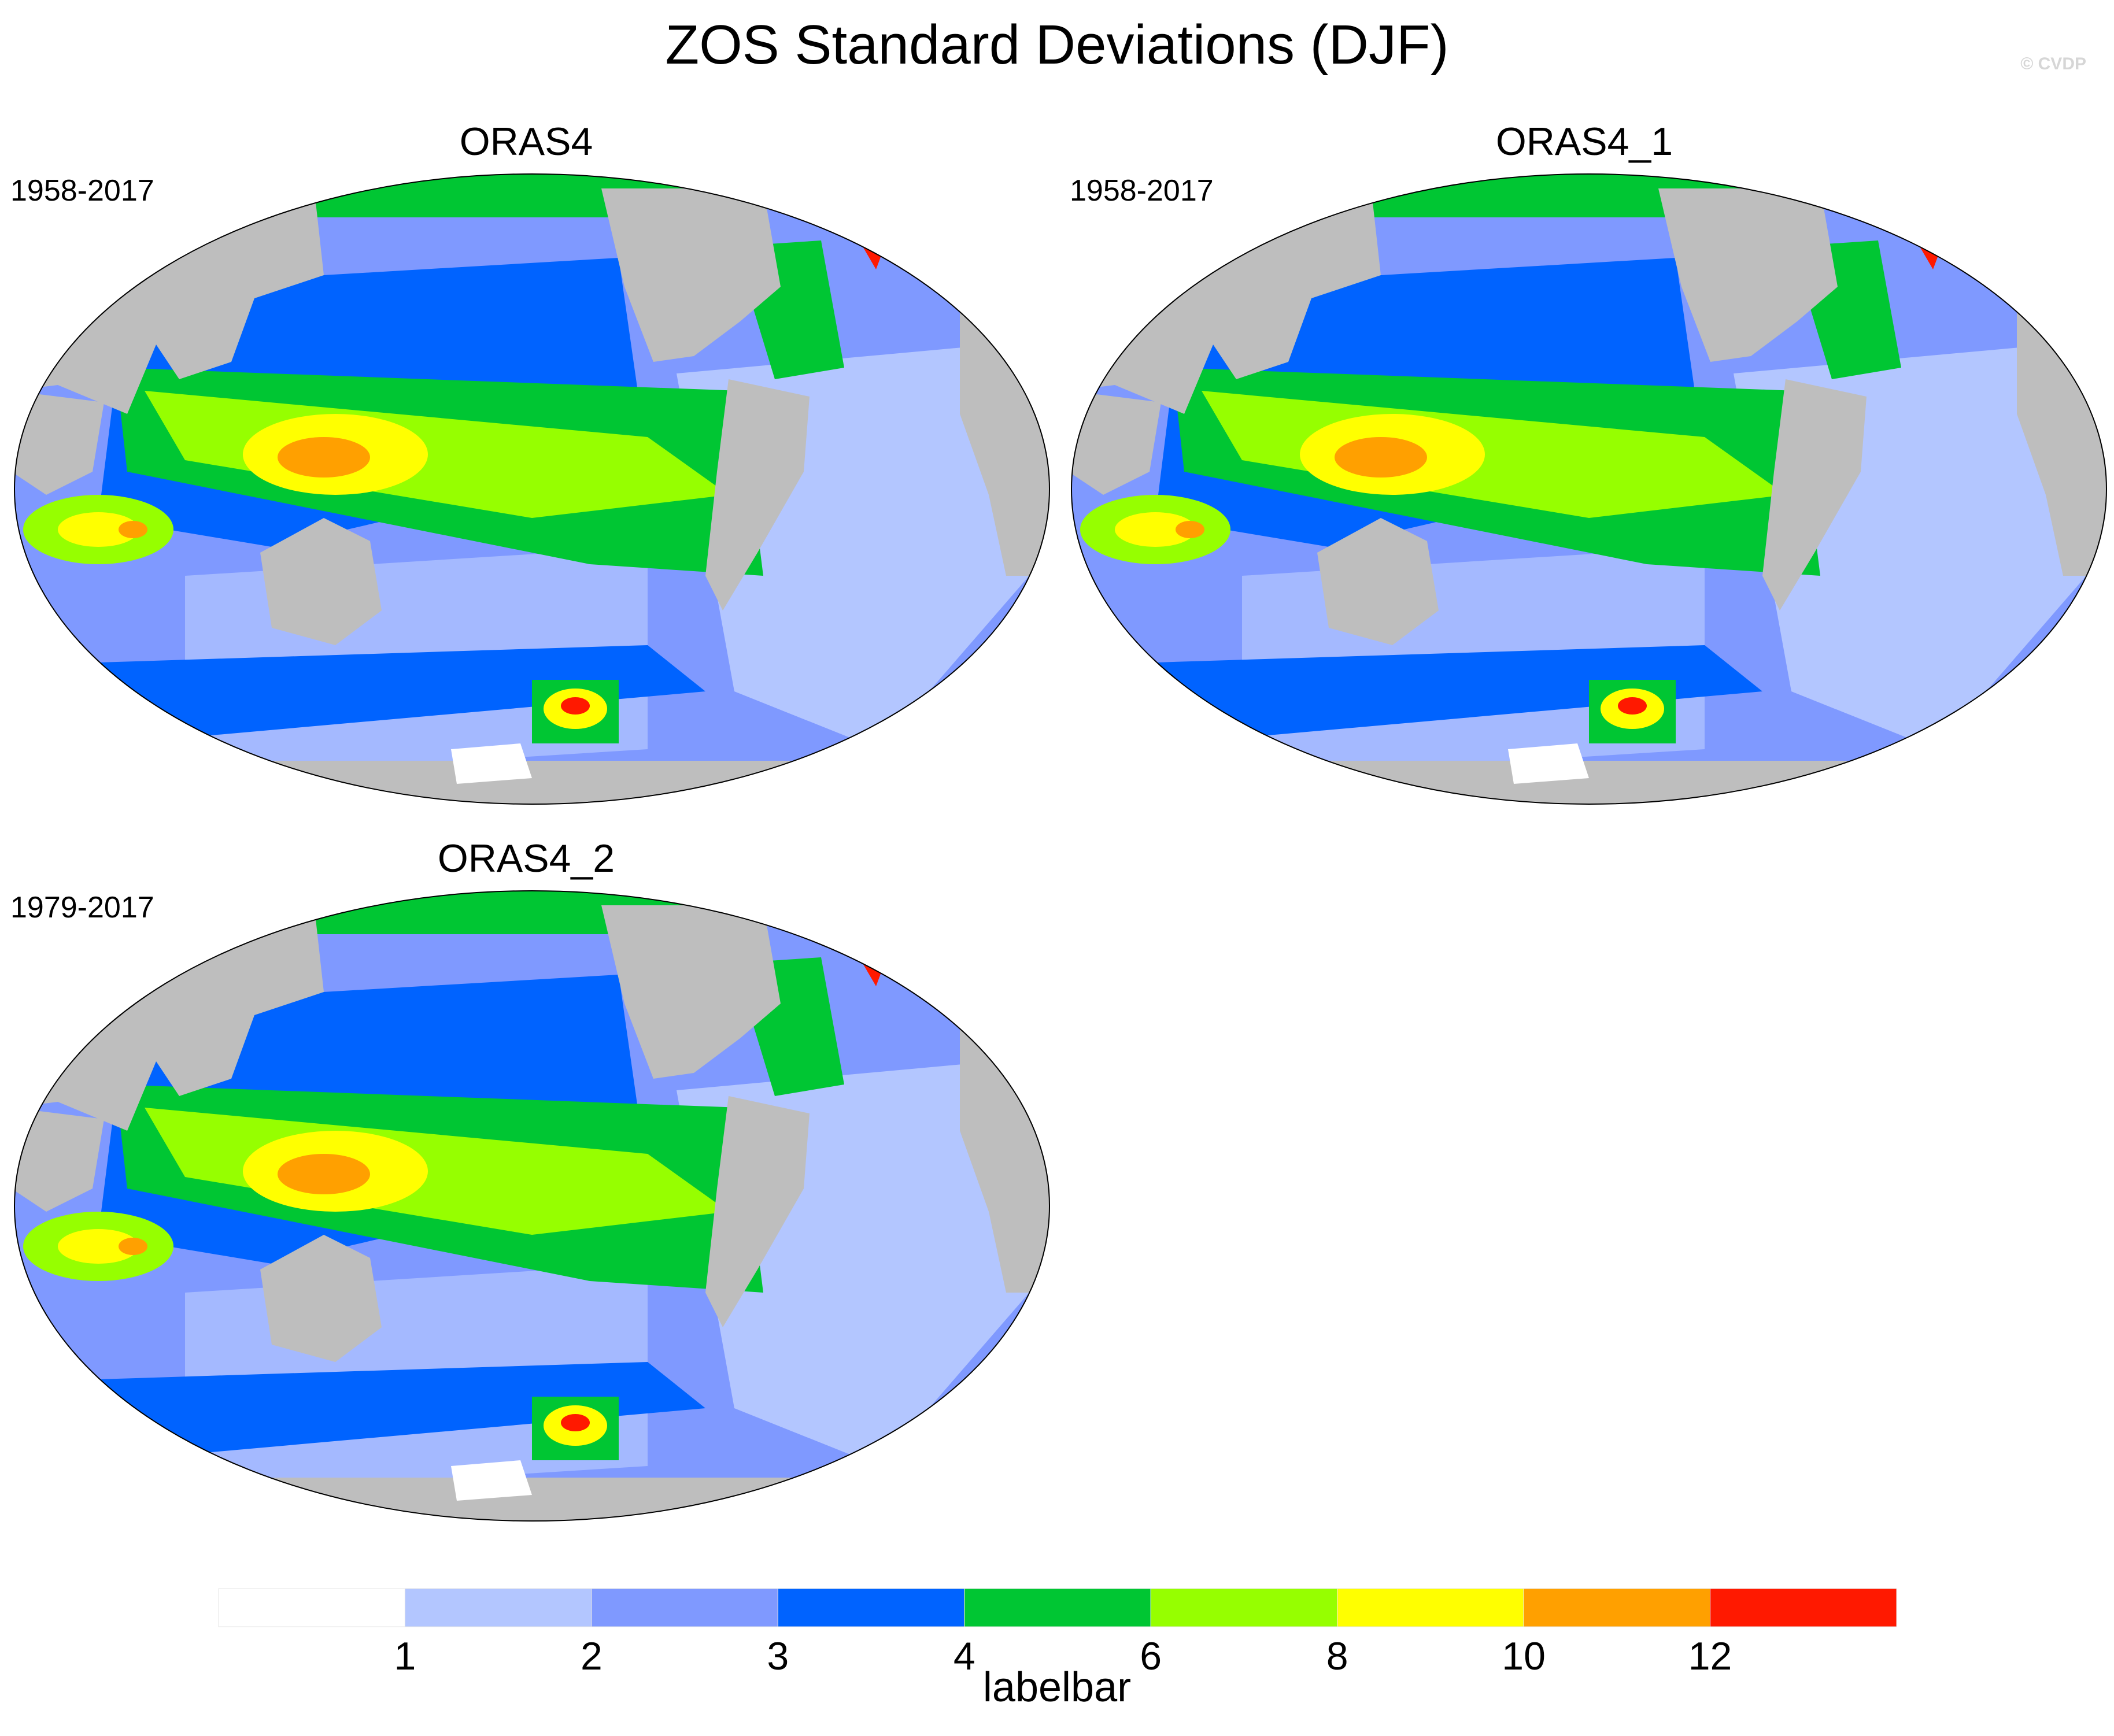 Image resolution: width=2114 pixels, height=1736 pixels. I want to click on panel-title-oras4-1: ORAS4_1, so click(1584, 142).